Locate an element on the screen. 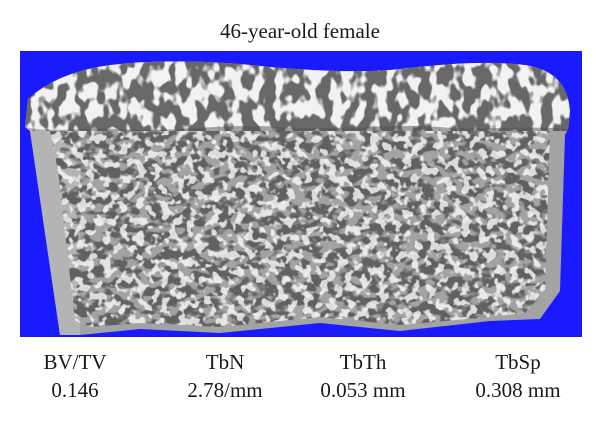  metric-tbsp-label: TbSp is located at coordinates (518, 362).